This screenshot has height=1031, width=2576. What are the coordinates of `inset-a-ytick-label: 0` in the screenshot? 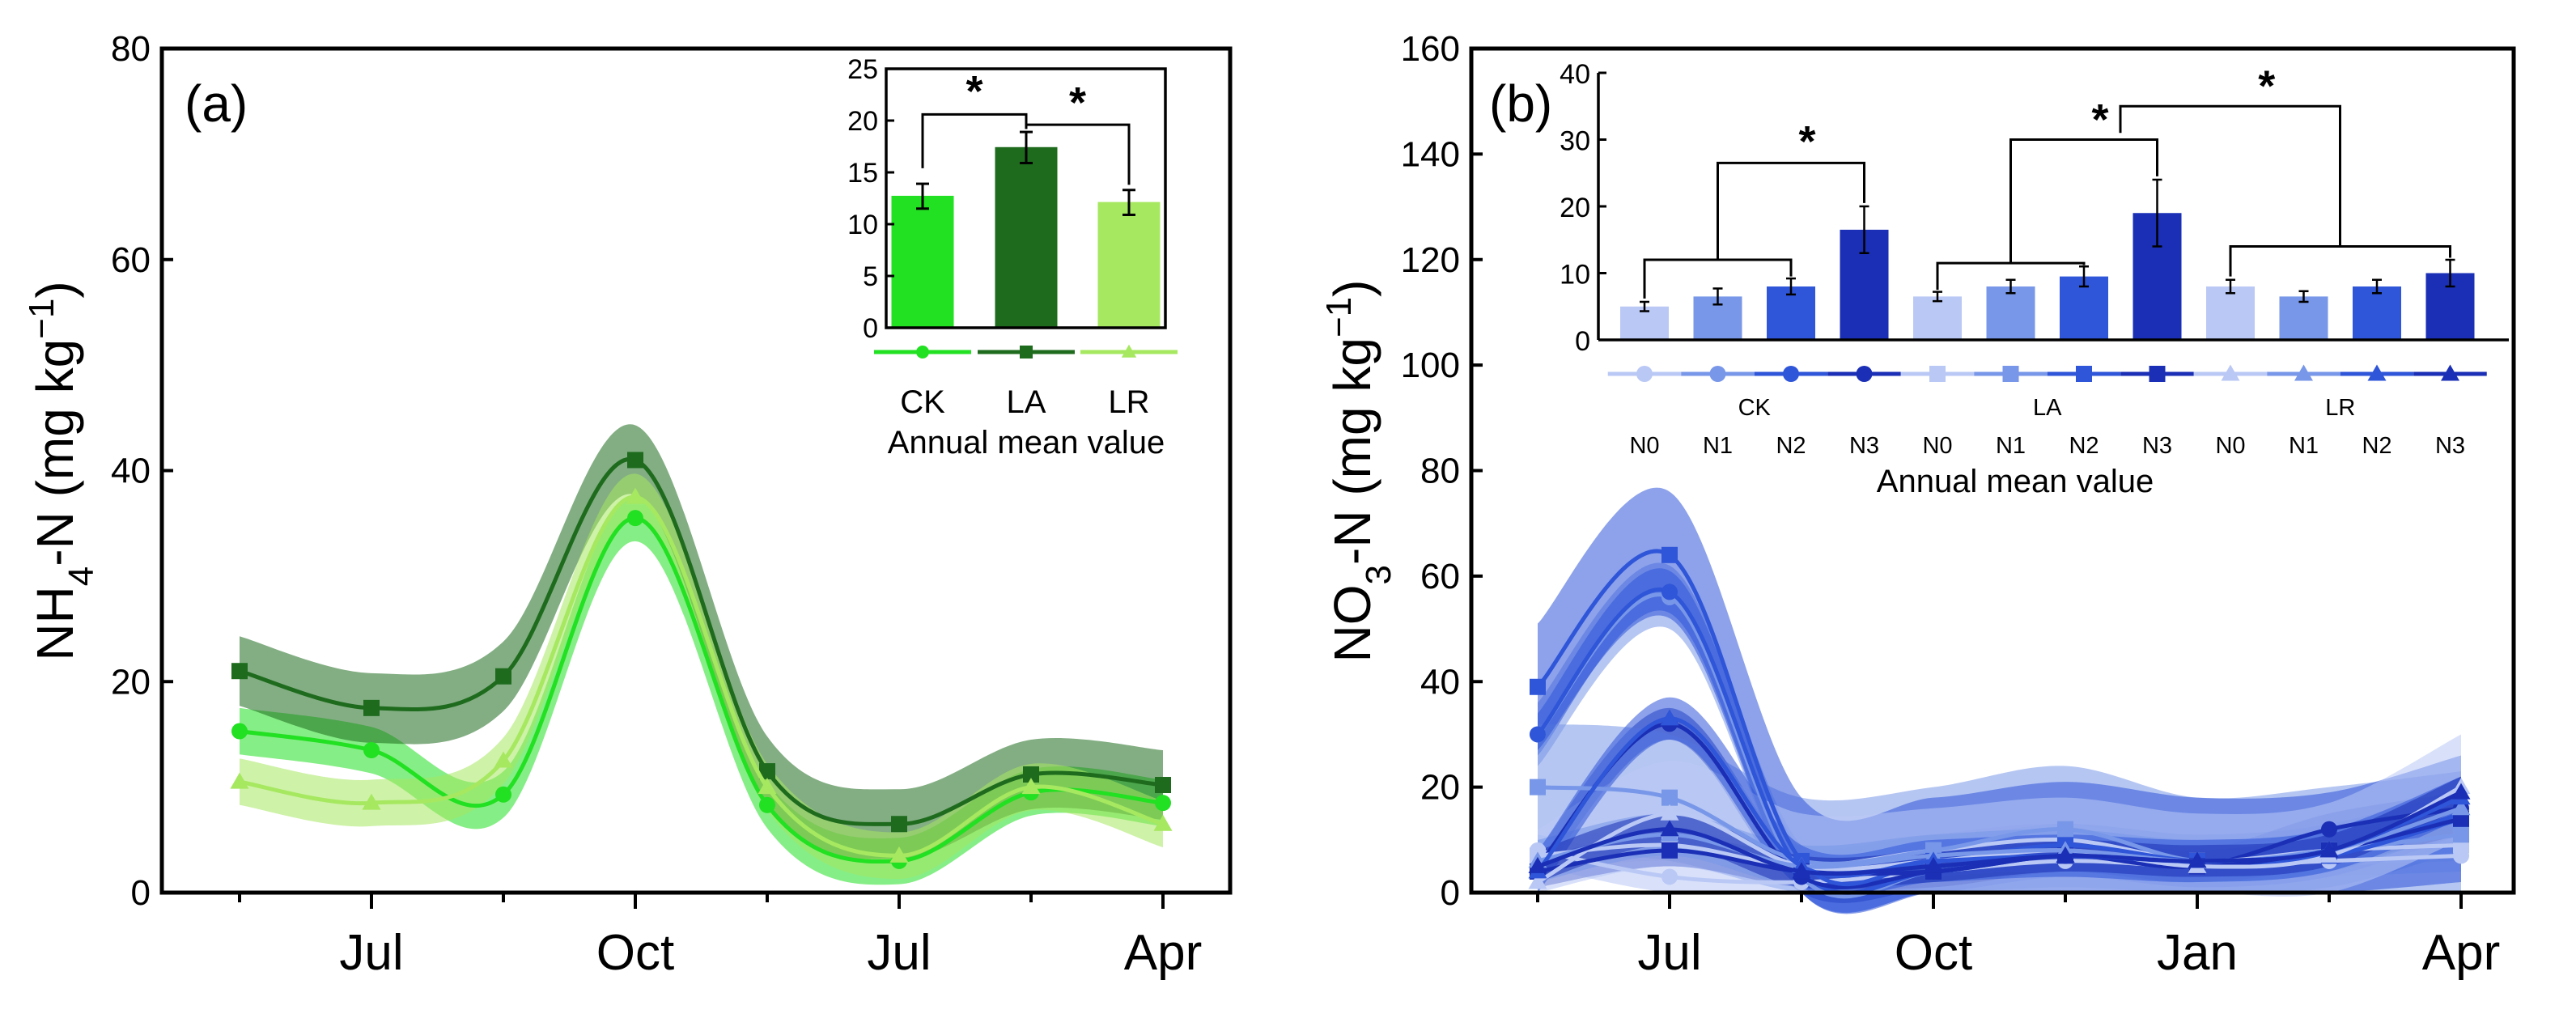 It's located at (870, 328).